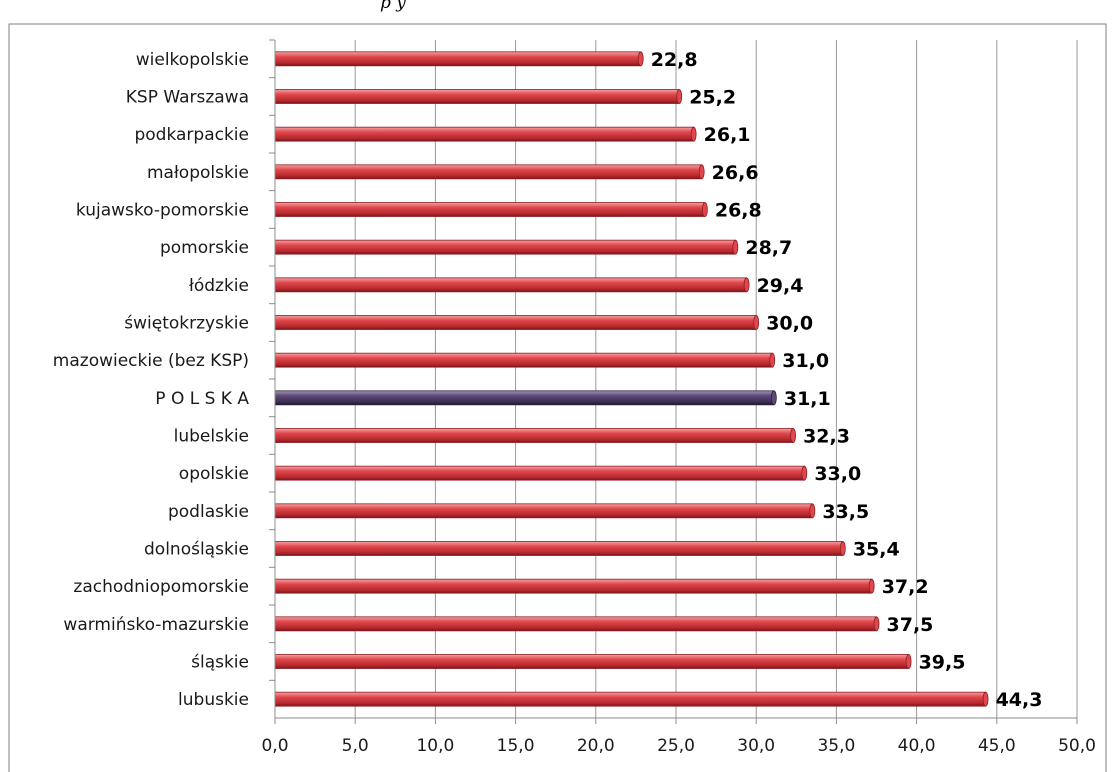  What do you see at coordinates (355, 746) in the screenshot?
I see `x-tick-label: 5,0` at bounding box center [355, 746].